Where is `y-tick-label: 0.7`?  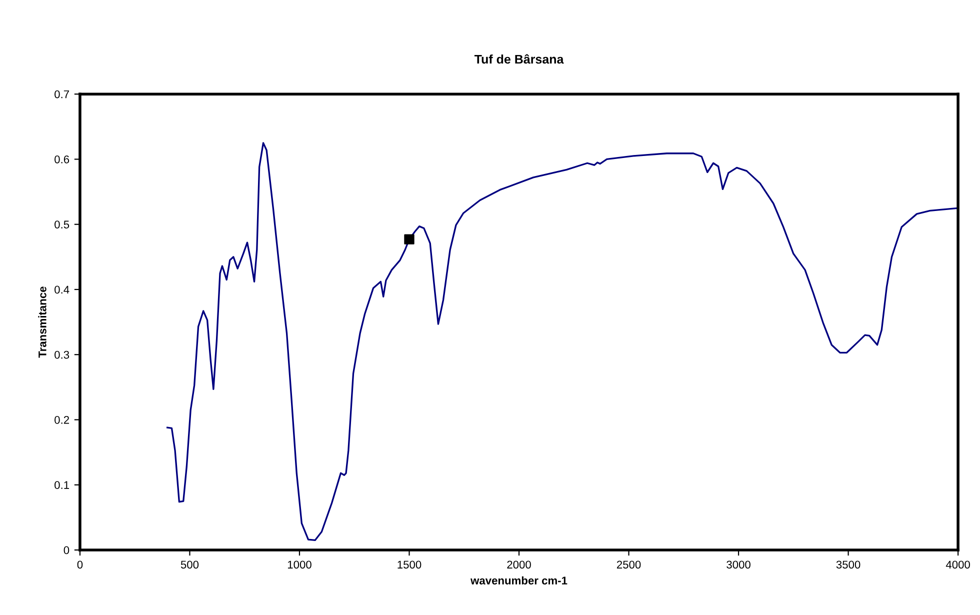 y-tick-label: 0.7 is located at coordinates (61, 94).